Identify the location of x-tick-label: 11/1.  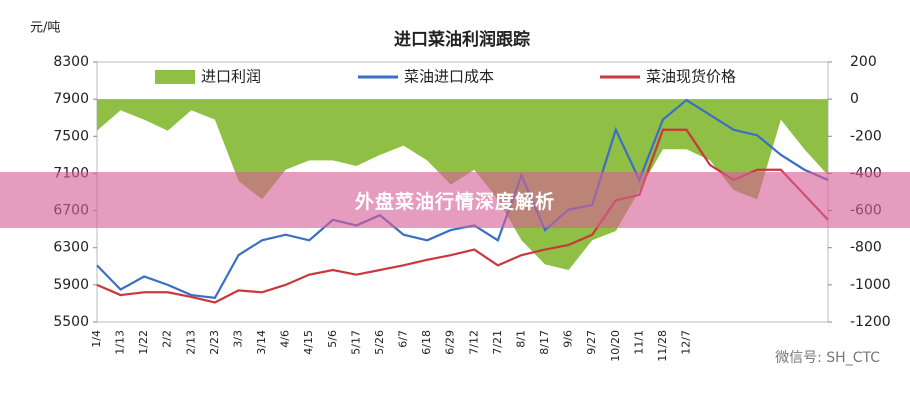
(638, 342).